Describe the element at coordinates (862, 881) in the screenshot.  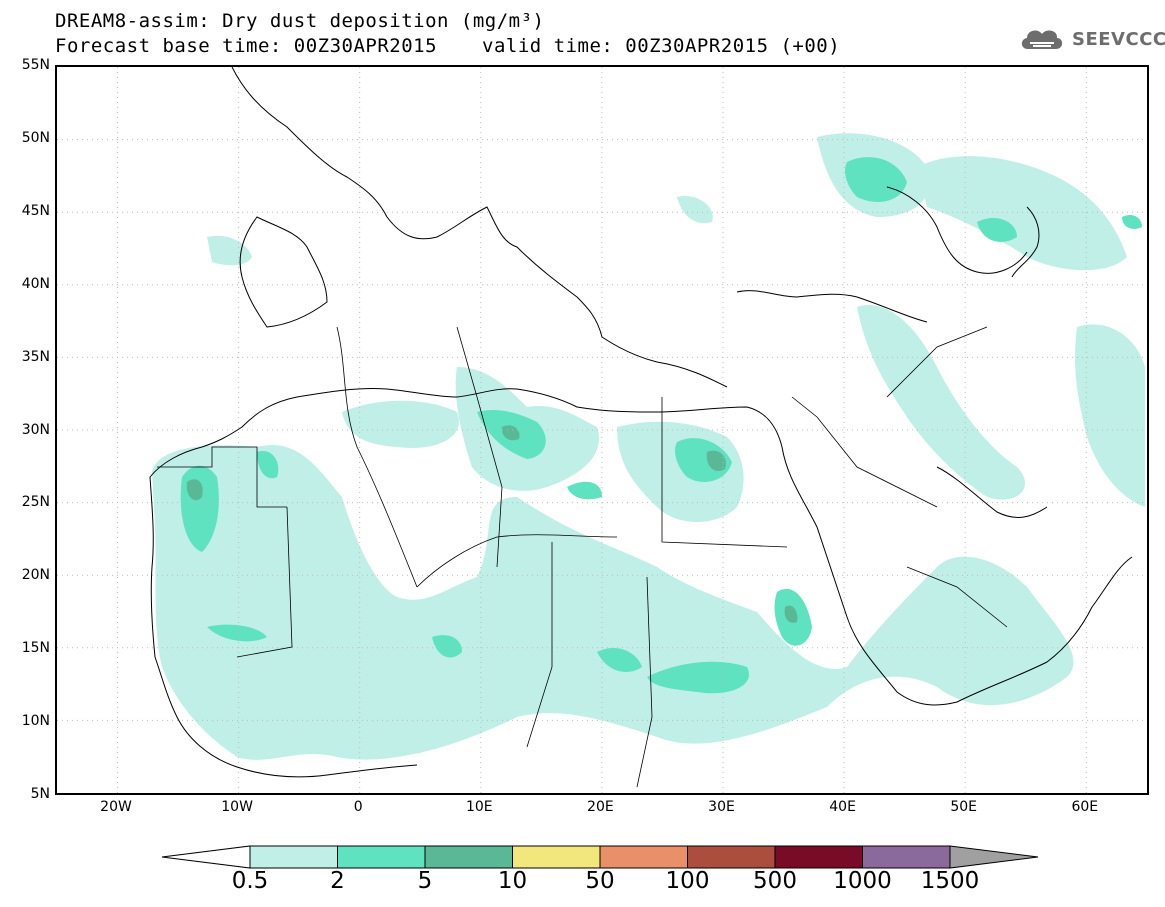
I see `colorbar-label: 1000` at that location.